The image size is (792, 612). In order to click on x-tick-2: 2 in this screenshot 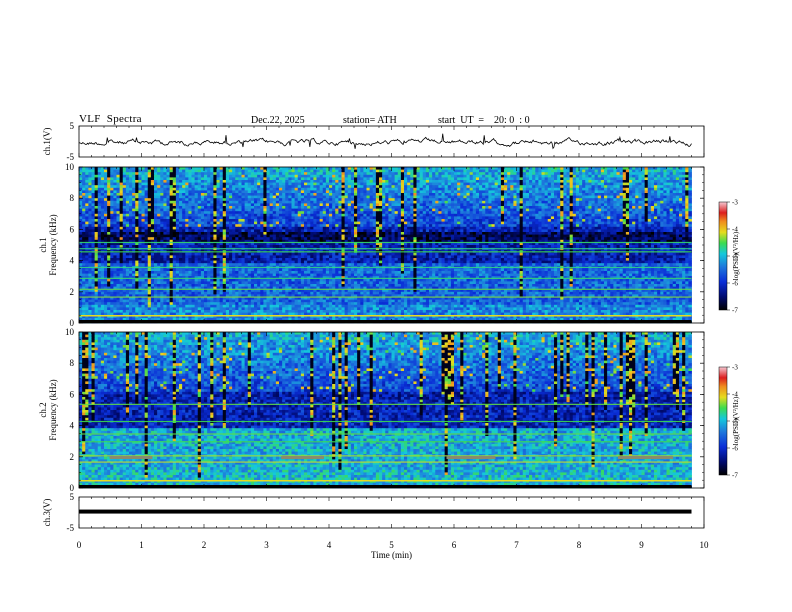, I will do `click(204, 545)`.